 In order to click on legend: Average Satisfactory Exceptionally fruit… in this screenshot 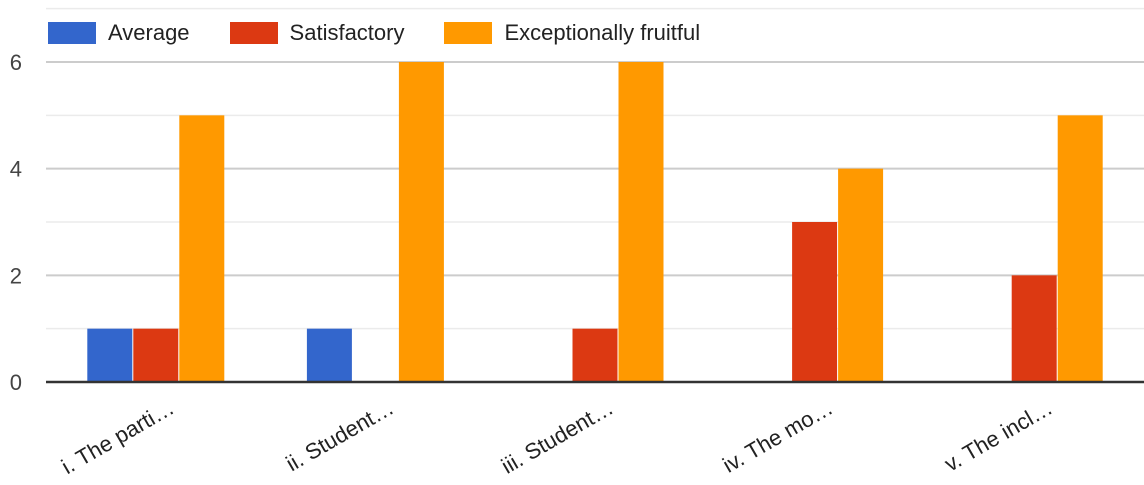, I will do `click(394, 33)`.